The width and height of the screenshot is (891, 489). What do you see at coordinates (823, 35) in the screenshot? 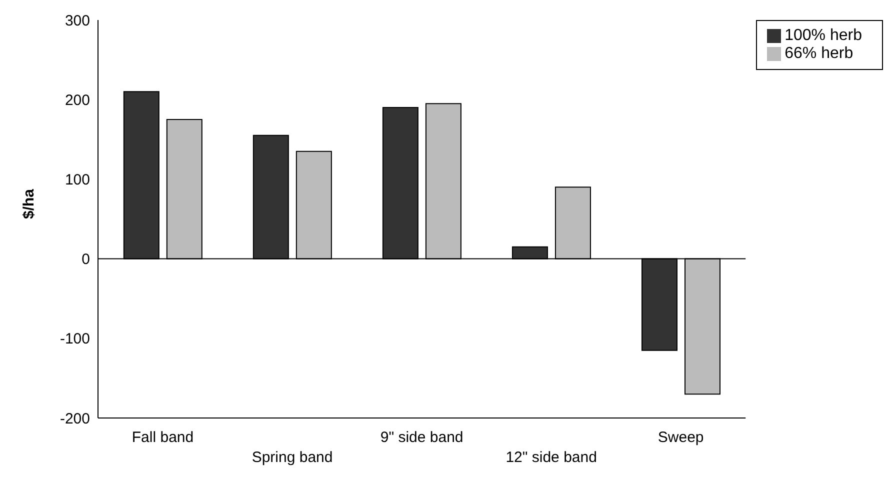
I see `legend-label: 100% herb` at bounding box center [823, 35].